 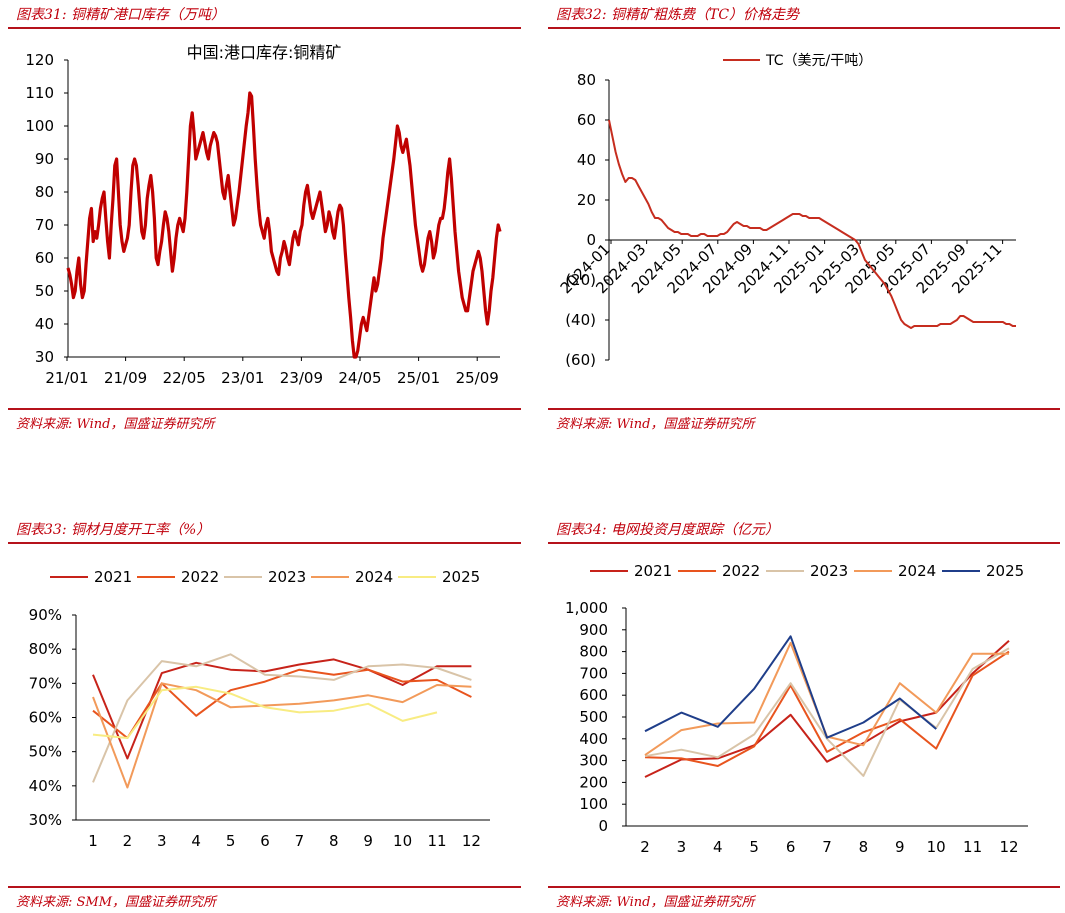 I want to click on y-tick-label: 20, so click(x=586, y=200).